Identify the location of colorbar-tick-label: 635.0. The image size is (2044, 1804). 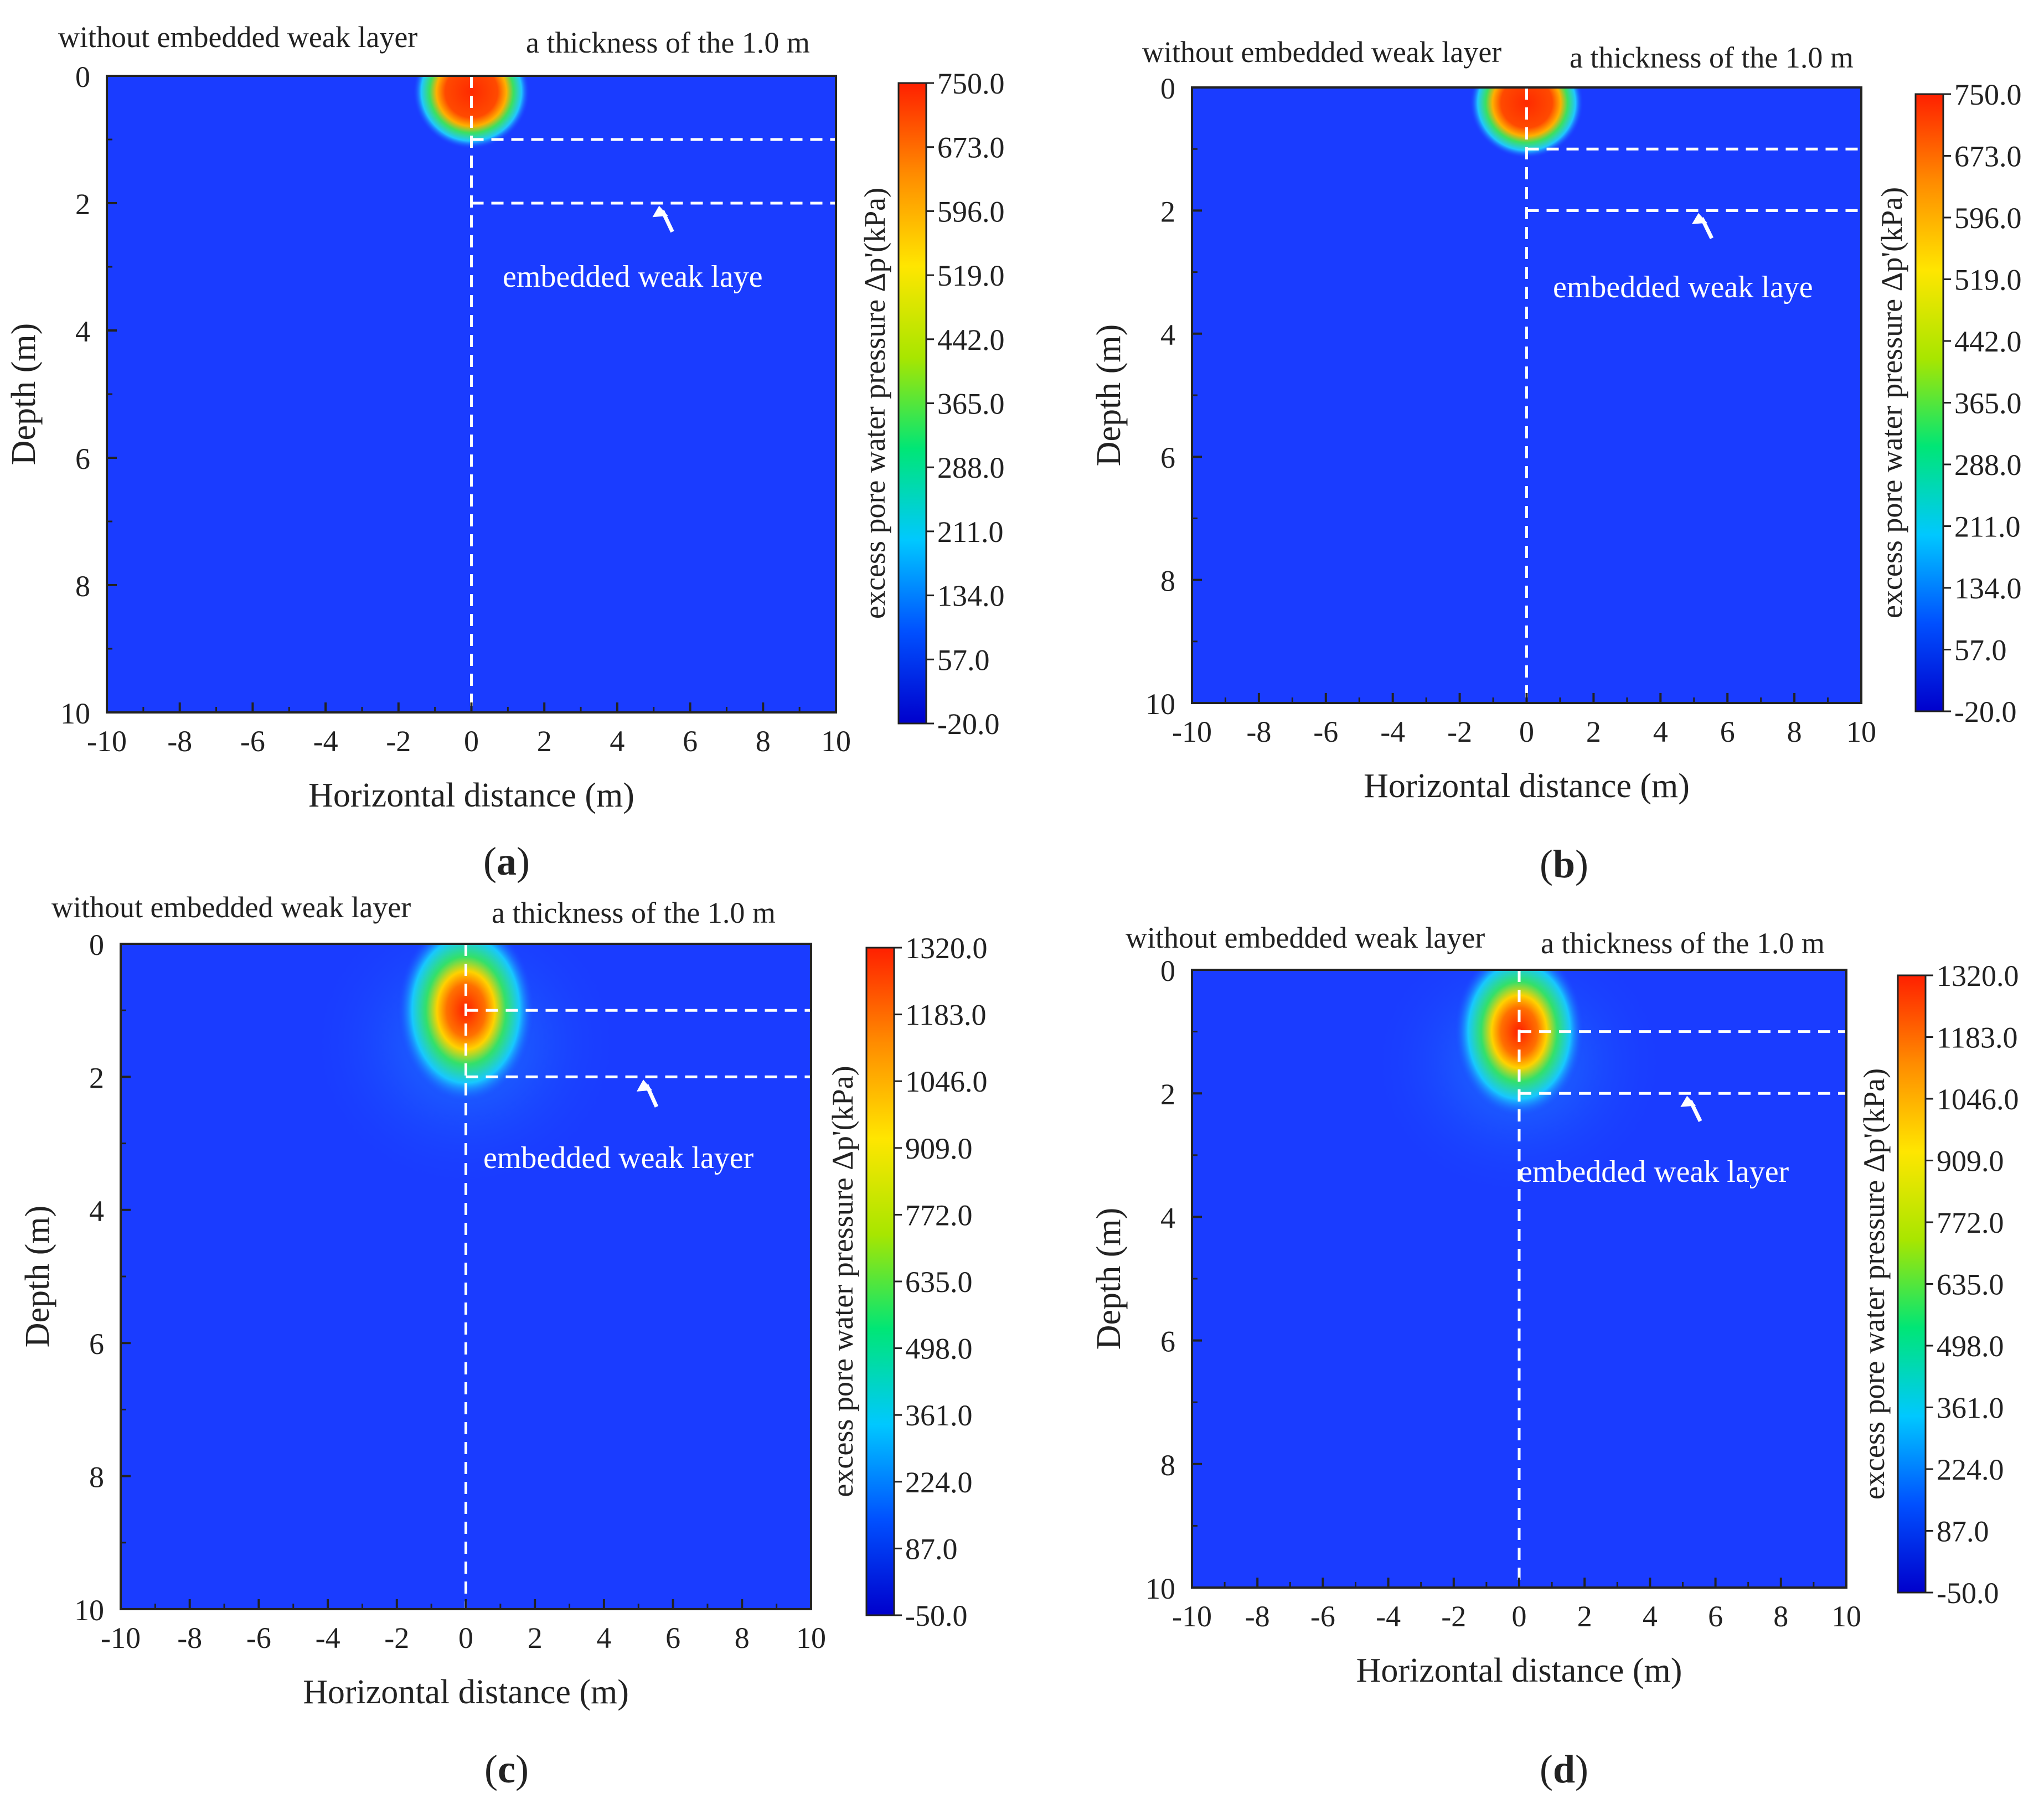
(1970, 1285).